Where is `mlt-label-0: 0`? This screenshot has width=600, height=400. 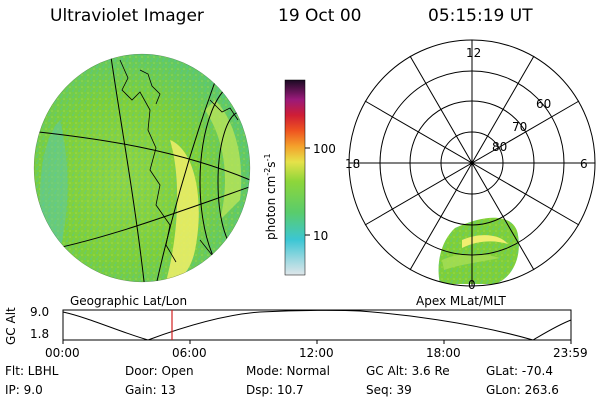 mlt-label-0: 0 is located at coordinates (472, 285).